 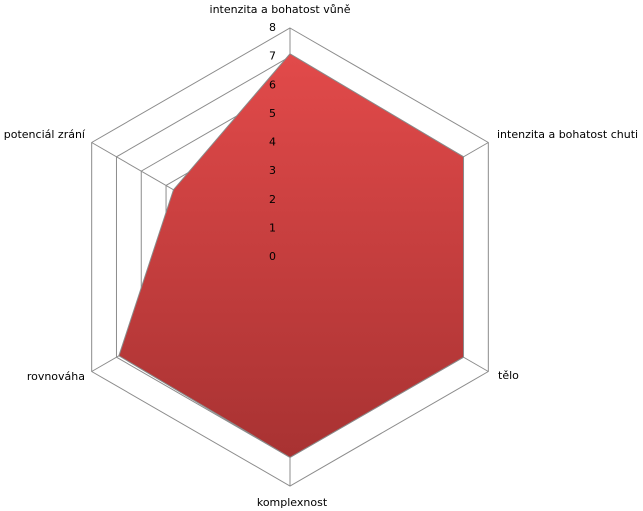 What do you see at coordinates (45, 134) in the screenshot?
I see `category-label: potenciál zrání` at bounding box center [45, 134].